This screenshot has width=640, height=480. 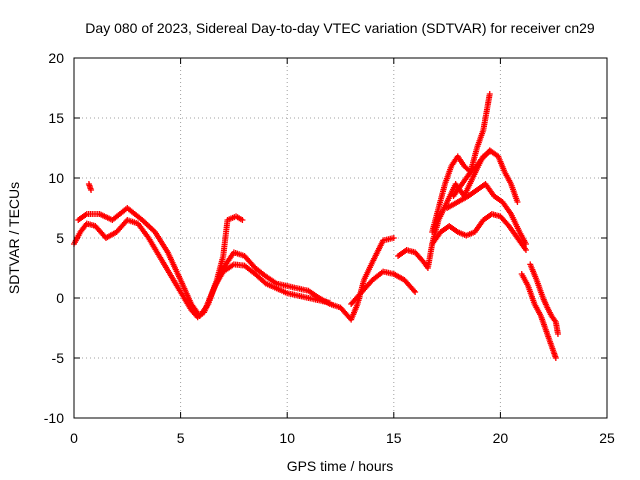 I want to click on x-tick-label: 5, so click(x=181, y=438).